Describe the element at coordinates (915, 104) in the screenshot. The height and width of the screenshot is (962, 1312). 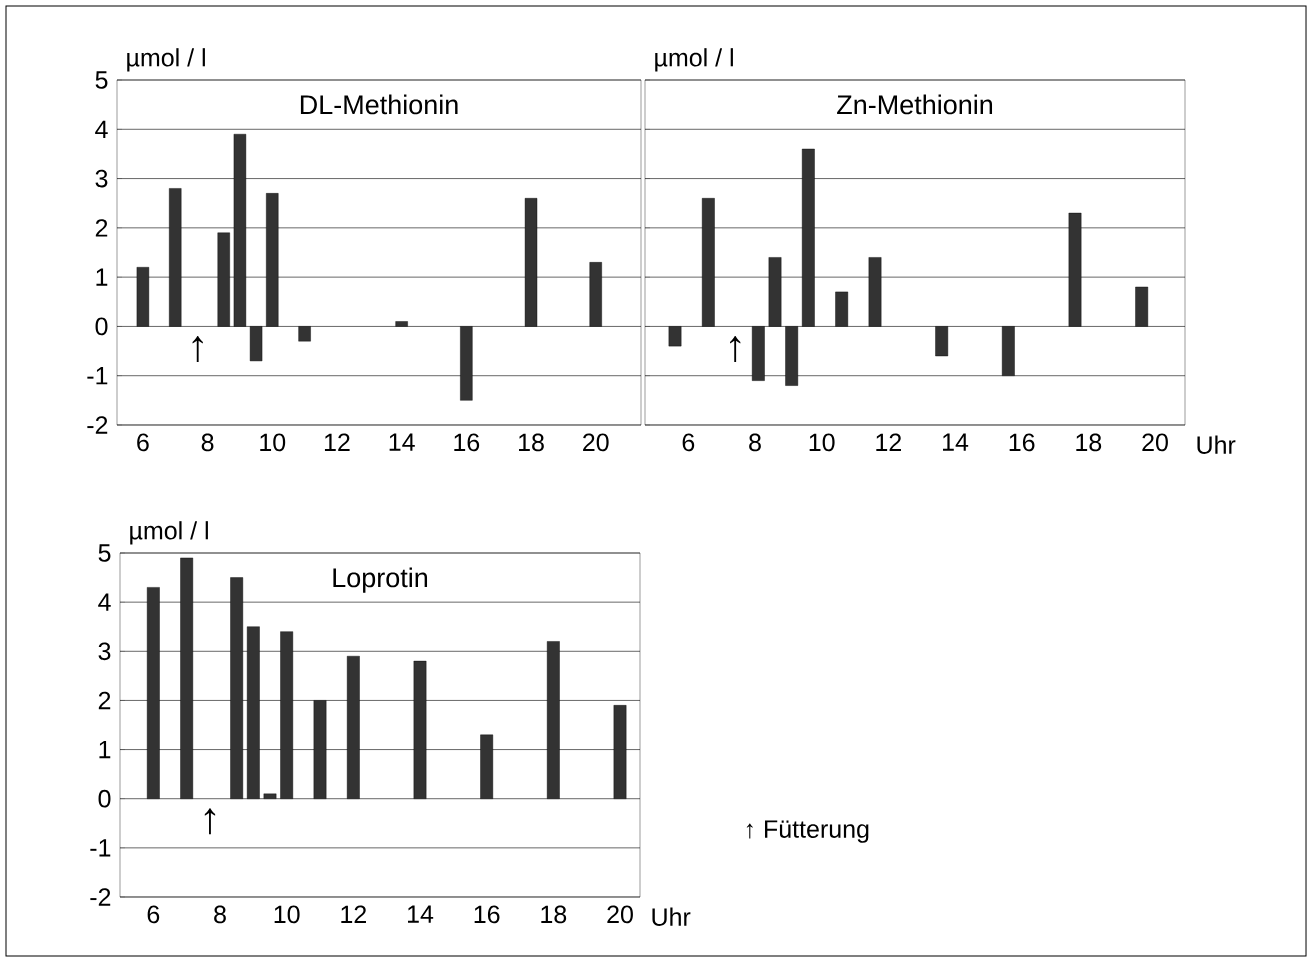
I see `chart-title: Zn-Methionin` at that location.